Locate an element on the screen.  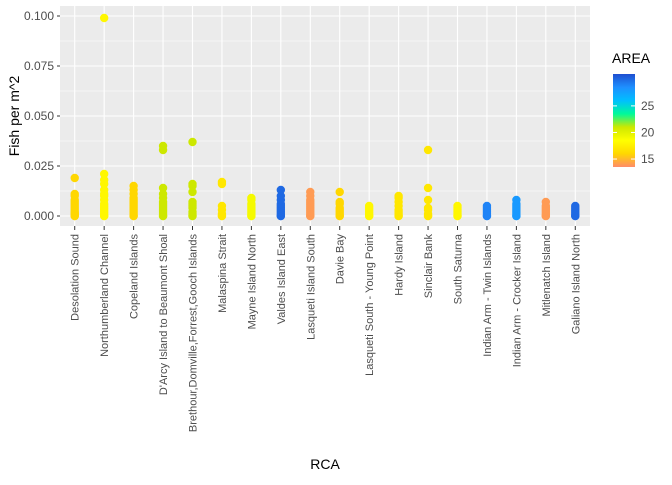
x-tick-label: Sinclair Bank is located at coordinates (429, 266).